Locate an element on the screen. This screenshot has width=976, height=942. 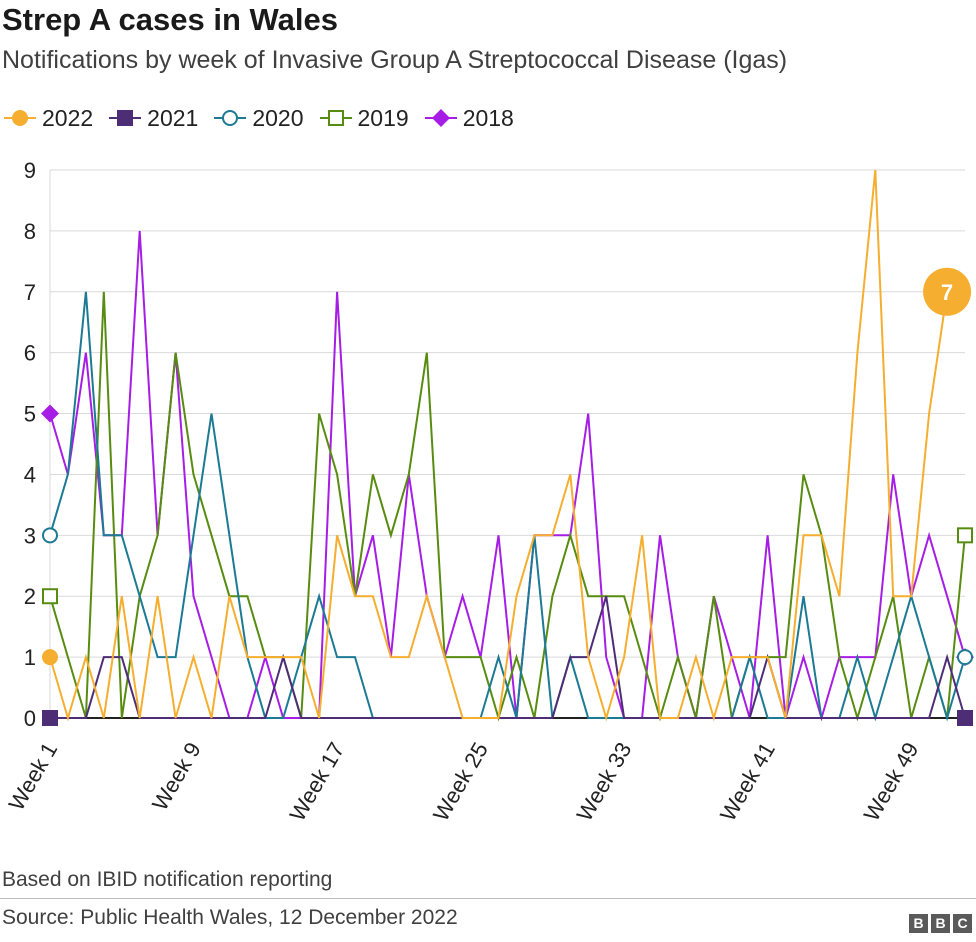
legend-label: 2020 is located at coordinates (278, 117).